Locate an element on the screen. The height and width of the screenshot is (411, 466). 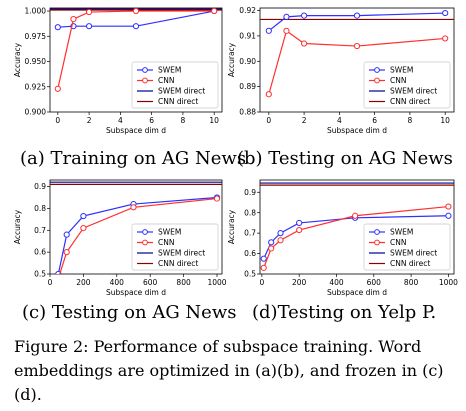
y-tick-label: 0.91 is located at coordinates (247, 36).